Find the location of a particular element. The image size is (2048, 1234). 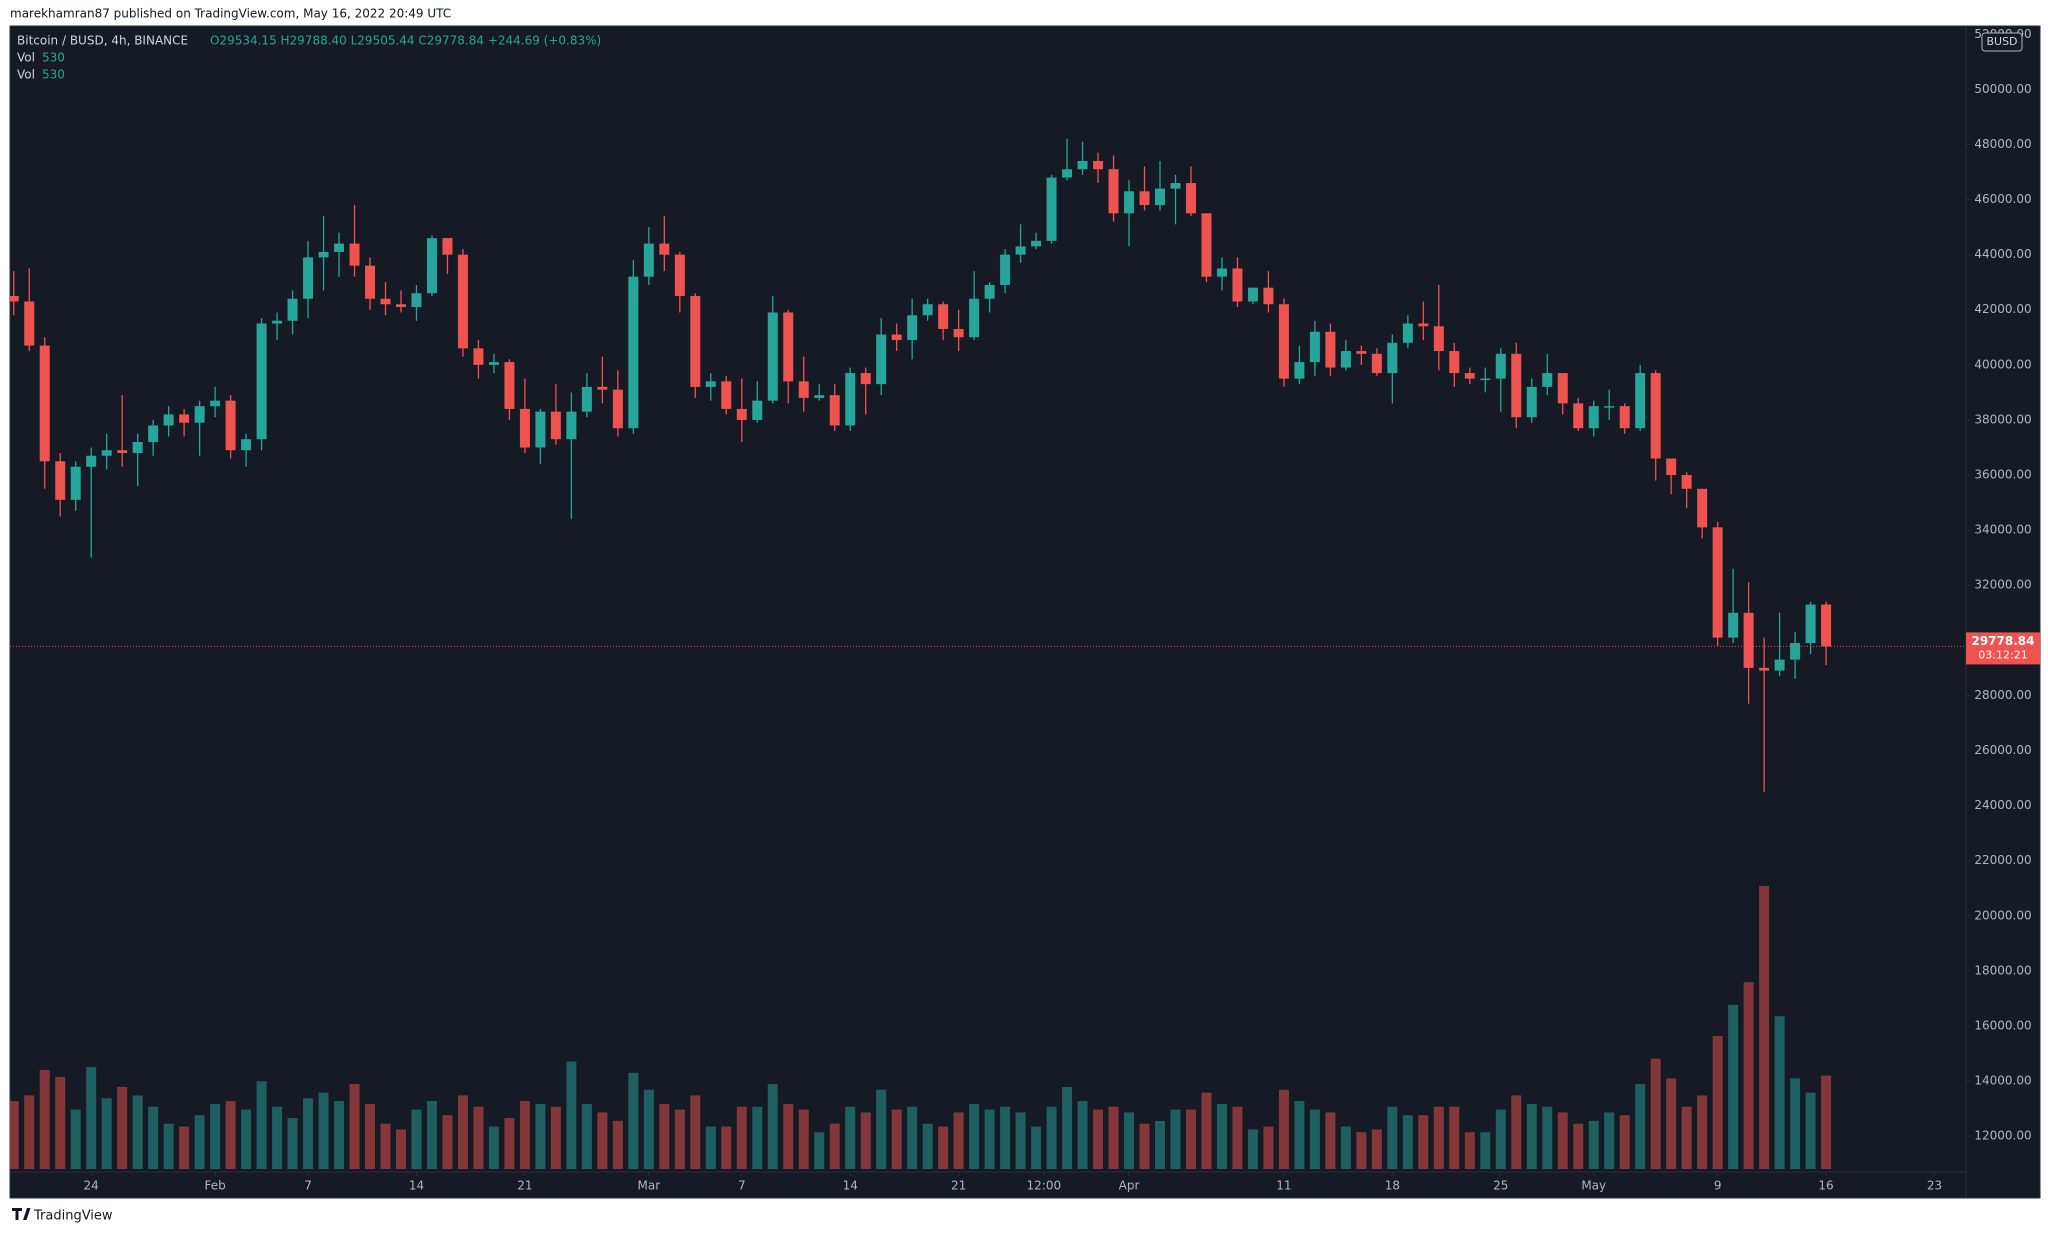

symbol-title: Bitcoin / BUSD, 4h, BINANCE is located at coordinates (102, 41).